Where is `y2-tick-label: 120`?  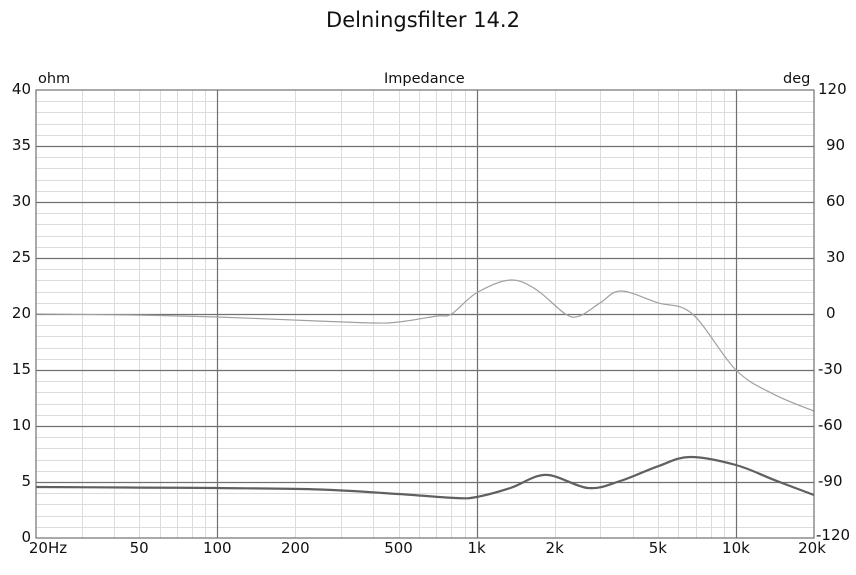 y2-tick-label: 120 is located at coordinates (832, 89).